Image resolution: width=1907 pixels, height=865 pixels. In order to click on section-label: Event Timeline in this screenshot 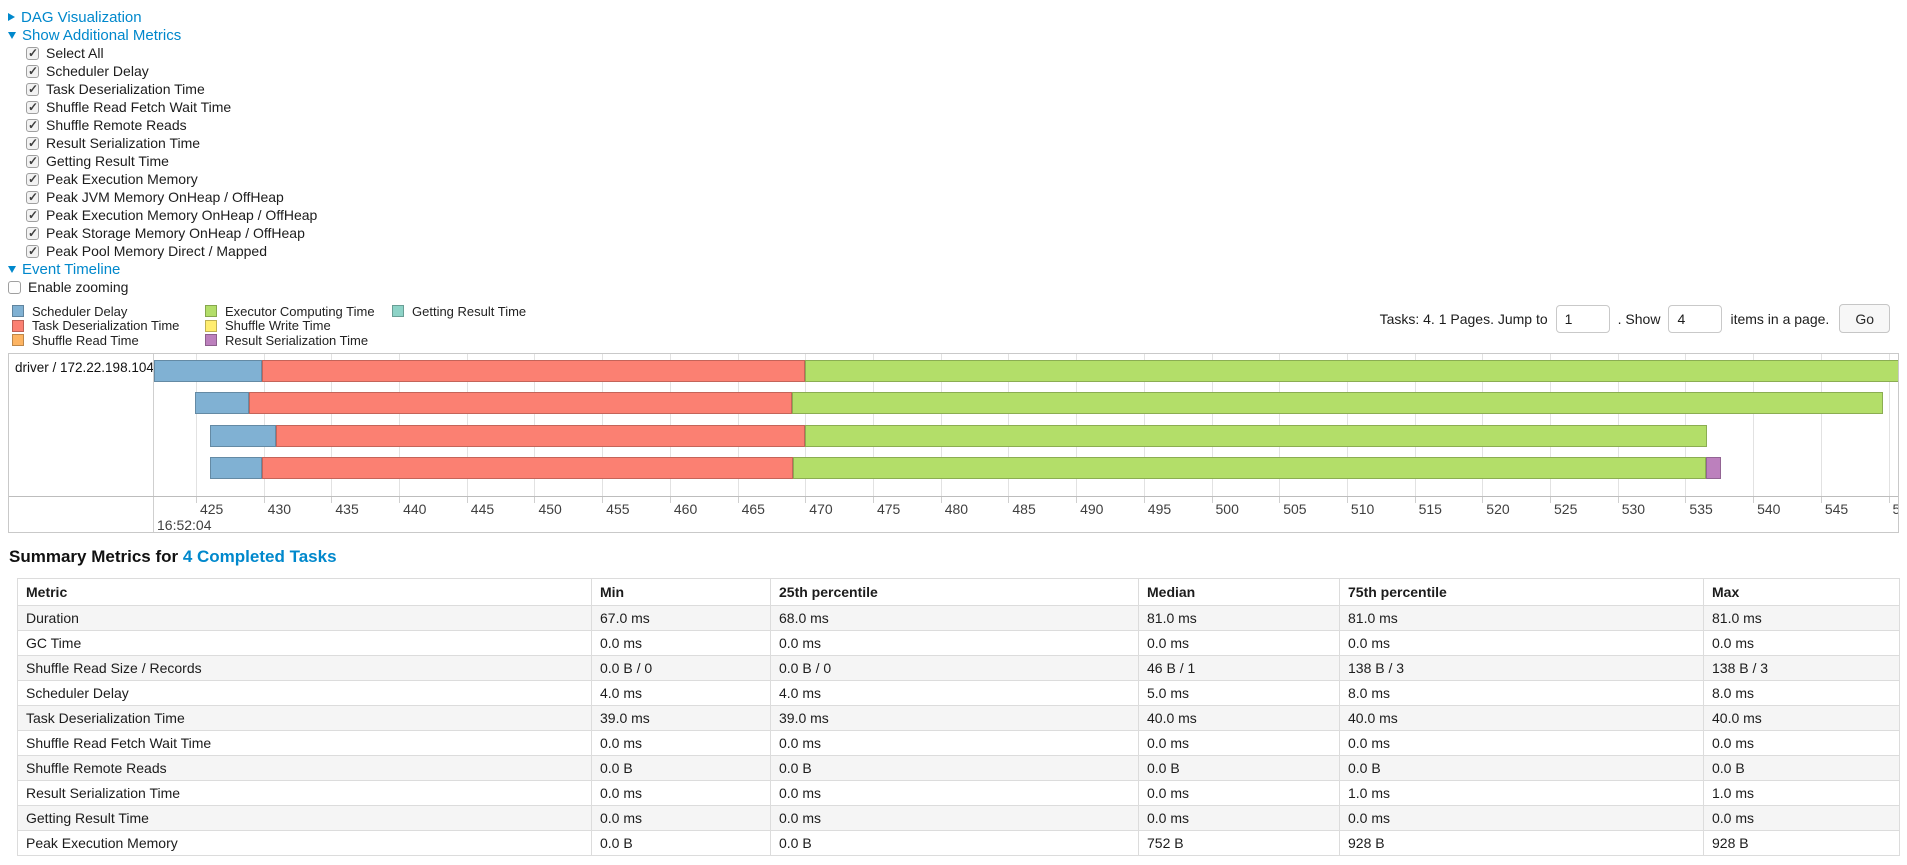, I will do `click(71, 269)`.